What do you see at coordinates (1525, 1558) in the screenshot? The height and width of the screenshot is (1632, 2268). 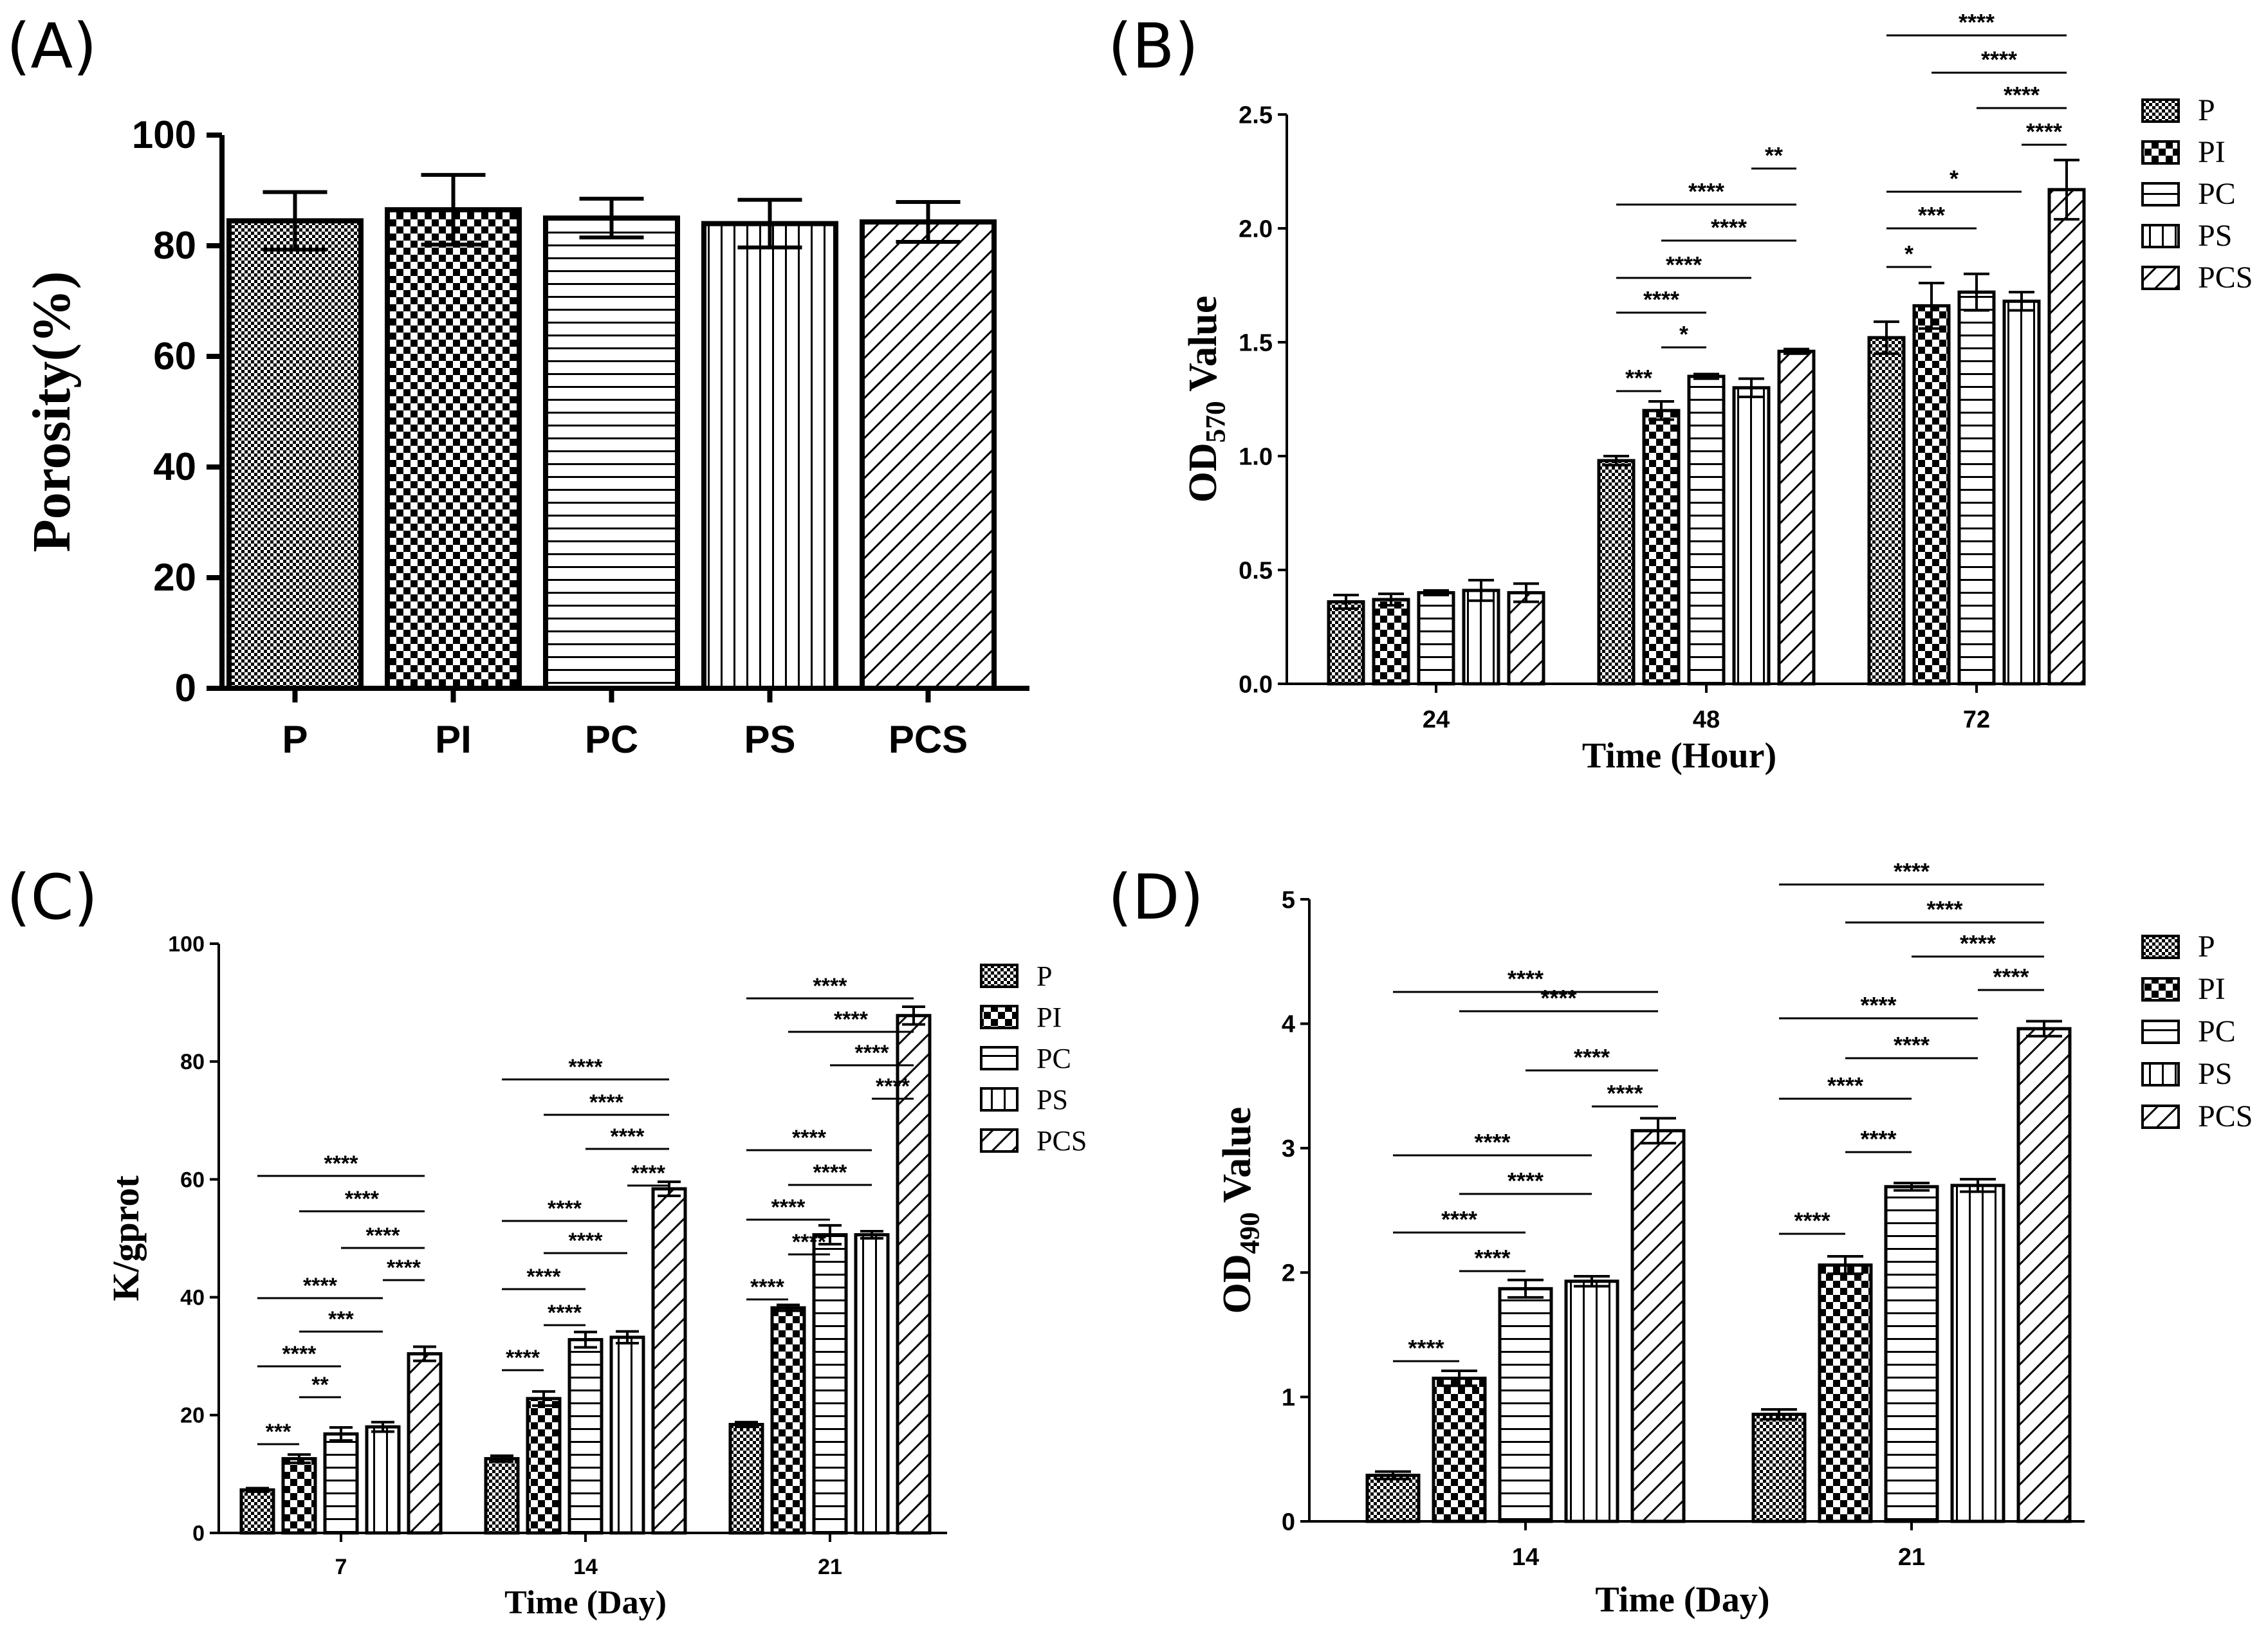 I see `x-tick-label-14: 14` at bounding box center [1525, 1558].